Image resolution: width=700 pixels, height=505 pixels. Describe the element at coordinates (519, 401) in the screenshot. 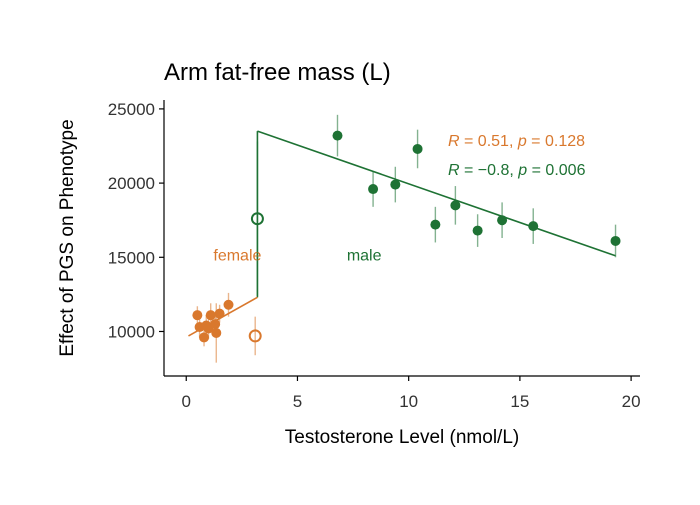

I see `x-tick-label: 15` at that location.